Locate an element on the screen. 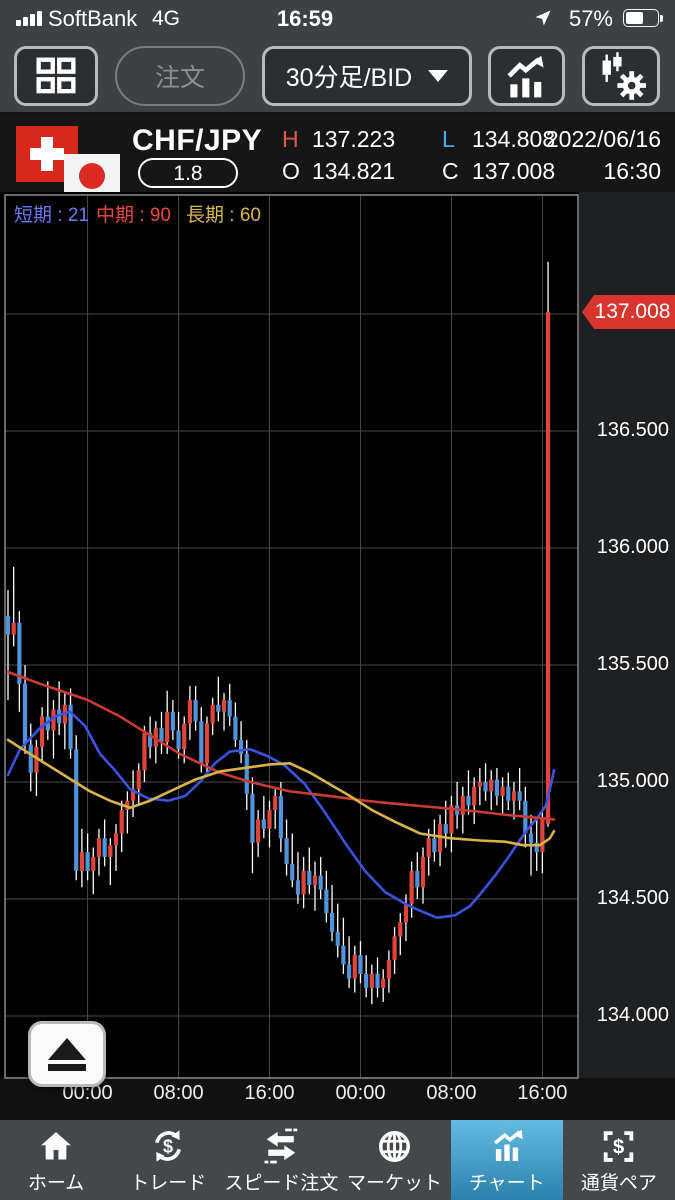 The width and height of the screenshot is (675, 1200). timeframe-label: 30分足/BID is located at coordinates (349, 78).